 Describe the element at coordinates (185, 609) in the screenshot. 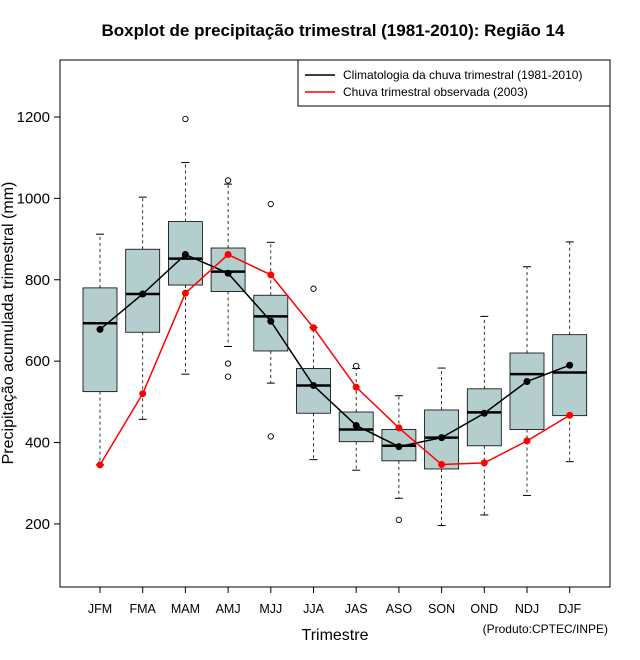

I see `x-tick-label: MAM` at that location.